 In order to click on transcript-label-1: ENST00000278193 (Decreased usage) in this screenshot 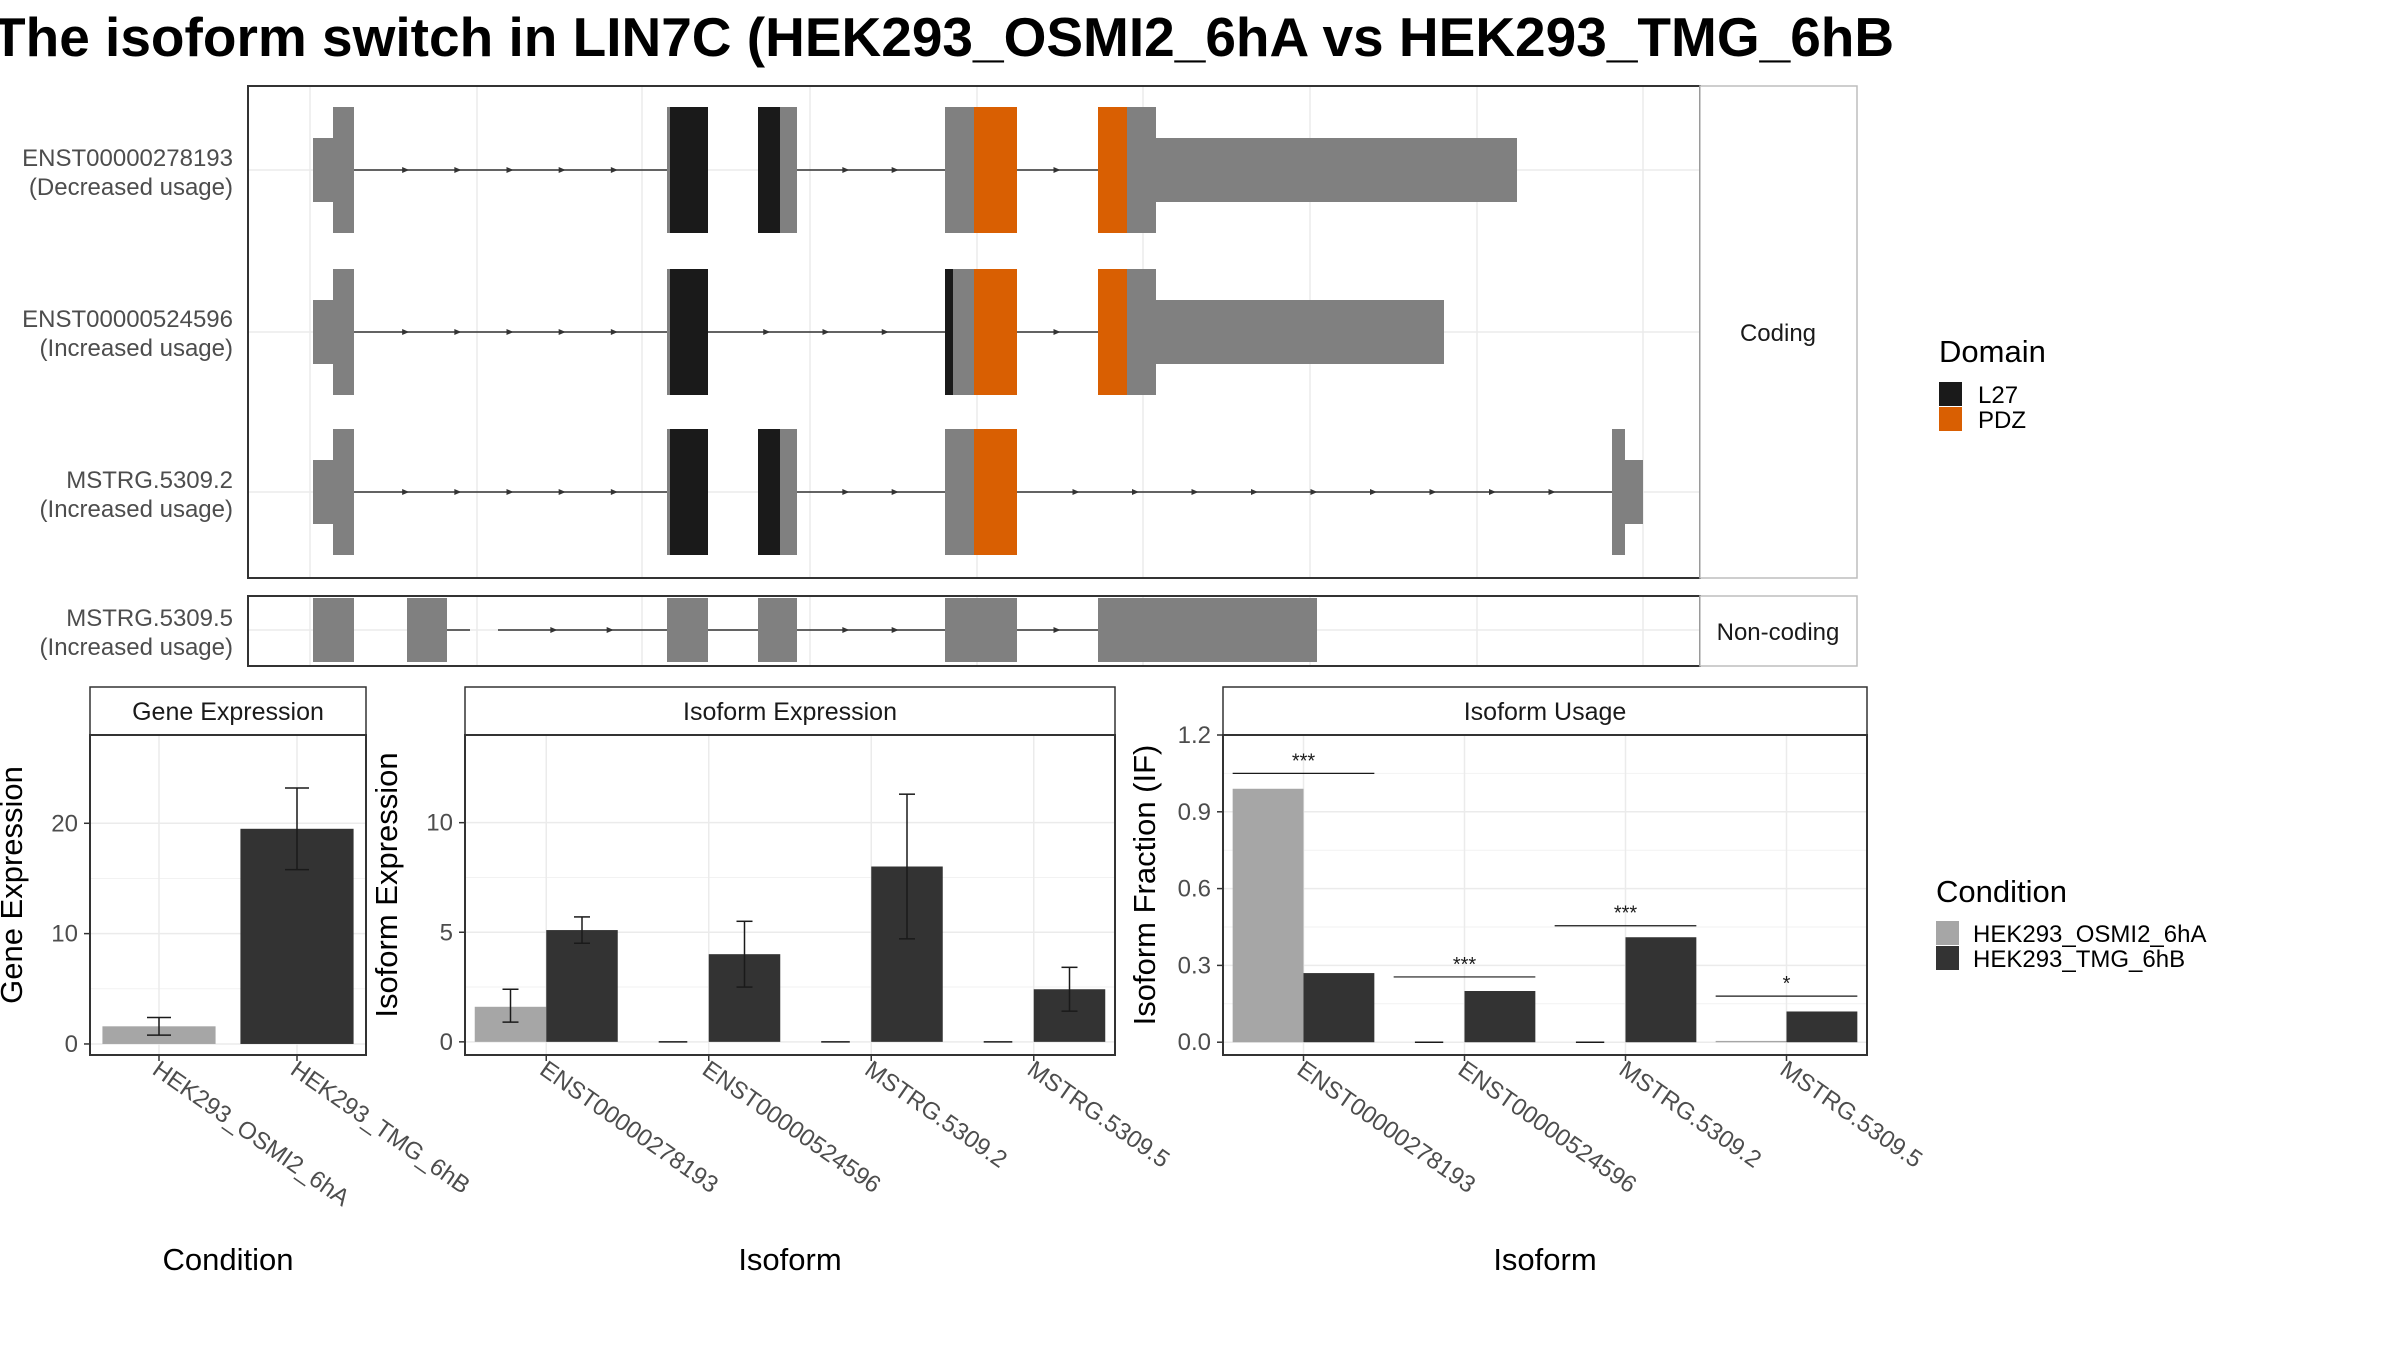, I will do `click(127, 173)`.